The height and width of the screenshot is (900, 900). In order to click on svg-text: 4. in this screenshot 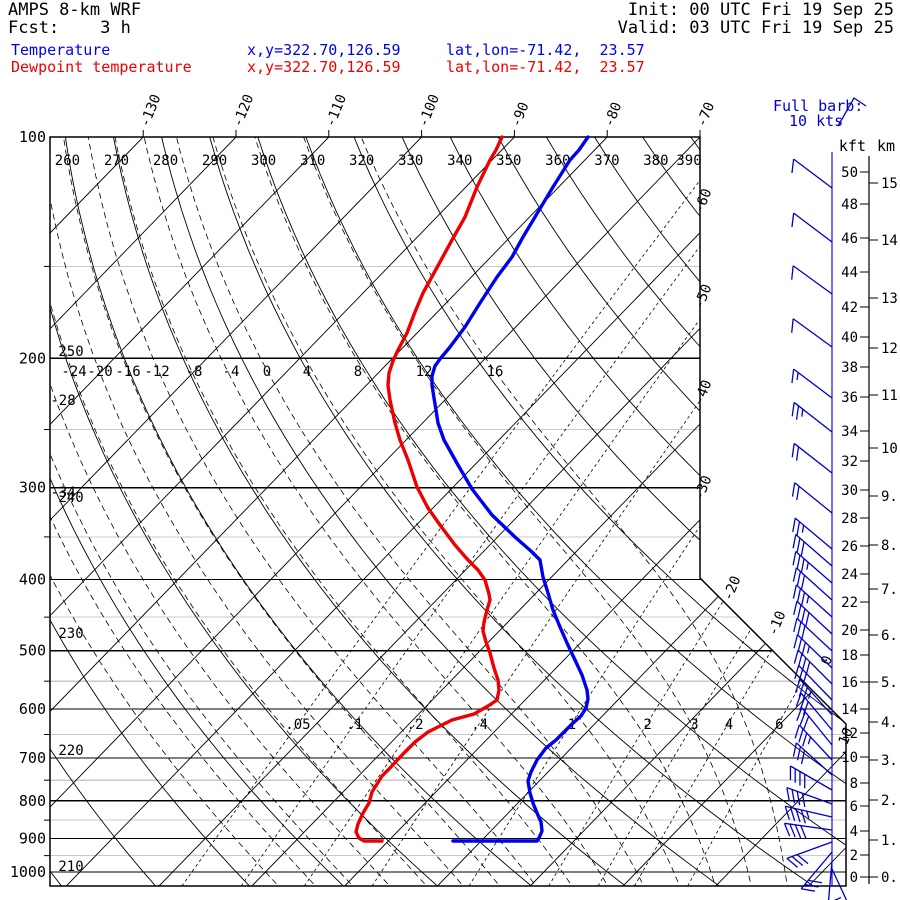, I will do `click(889, 723)`.